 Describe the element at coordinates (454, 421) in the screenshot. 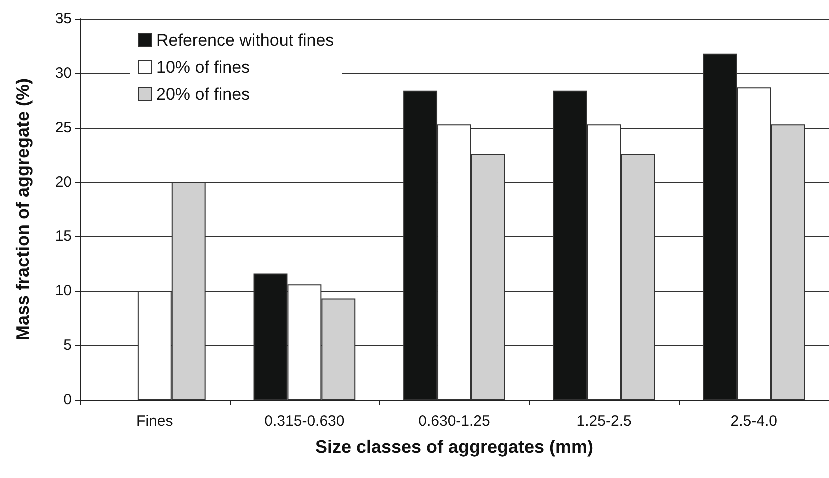

I see `x-tick-label: 0.630-1.25` at that location.